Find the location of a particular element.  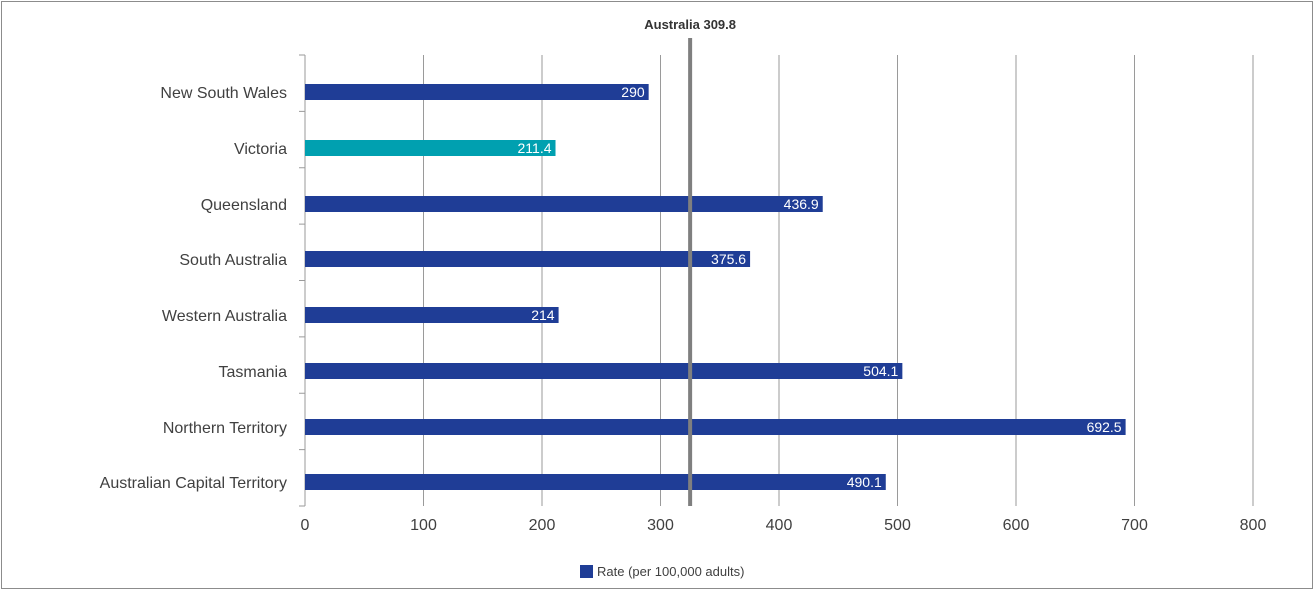

legend-swatch is located at coordinates (586, 571).